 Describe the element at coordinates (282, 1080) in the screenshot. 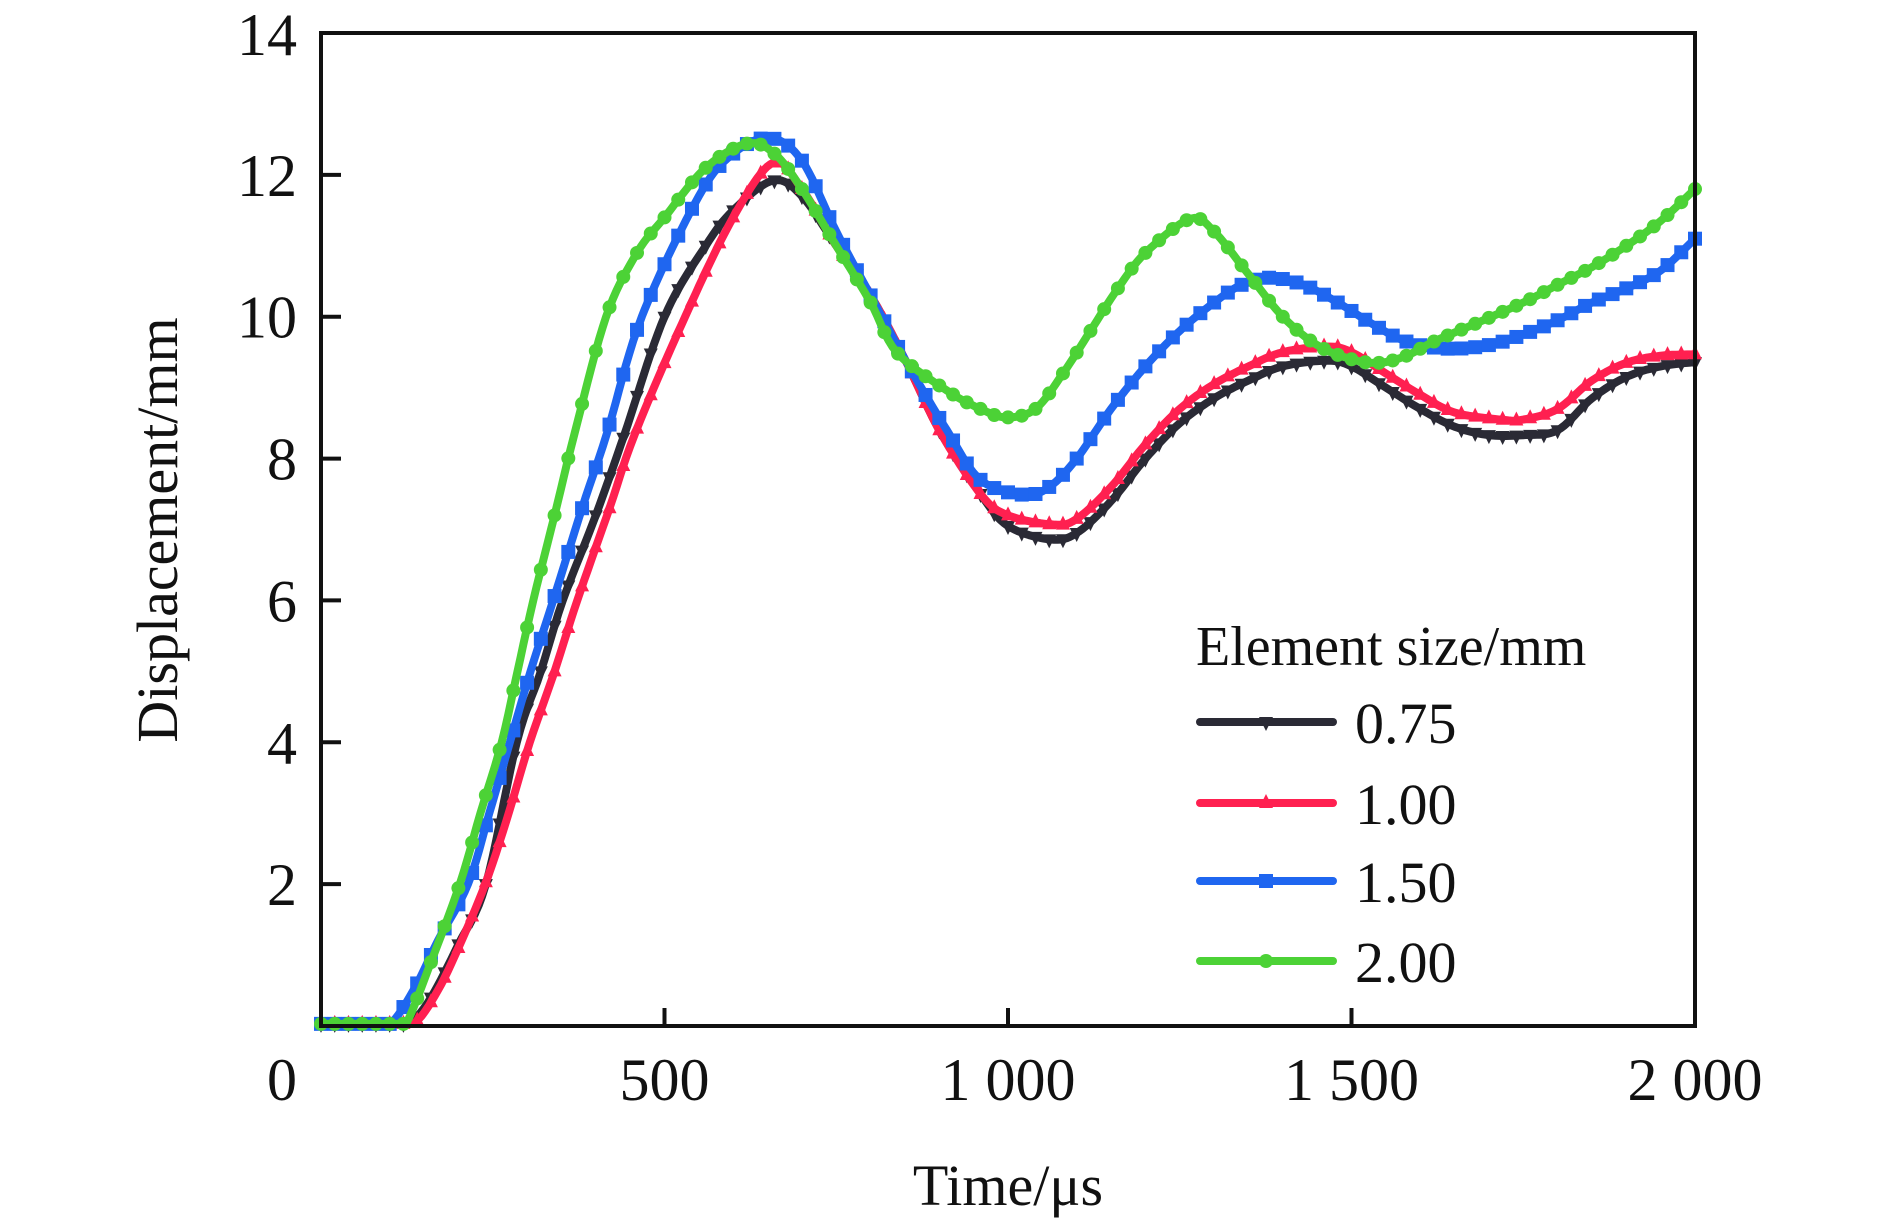

I see `x-tick-label-0: 0` at that location.